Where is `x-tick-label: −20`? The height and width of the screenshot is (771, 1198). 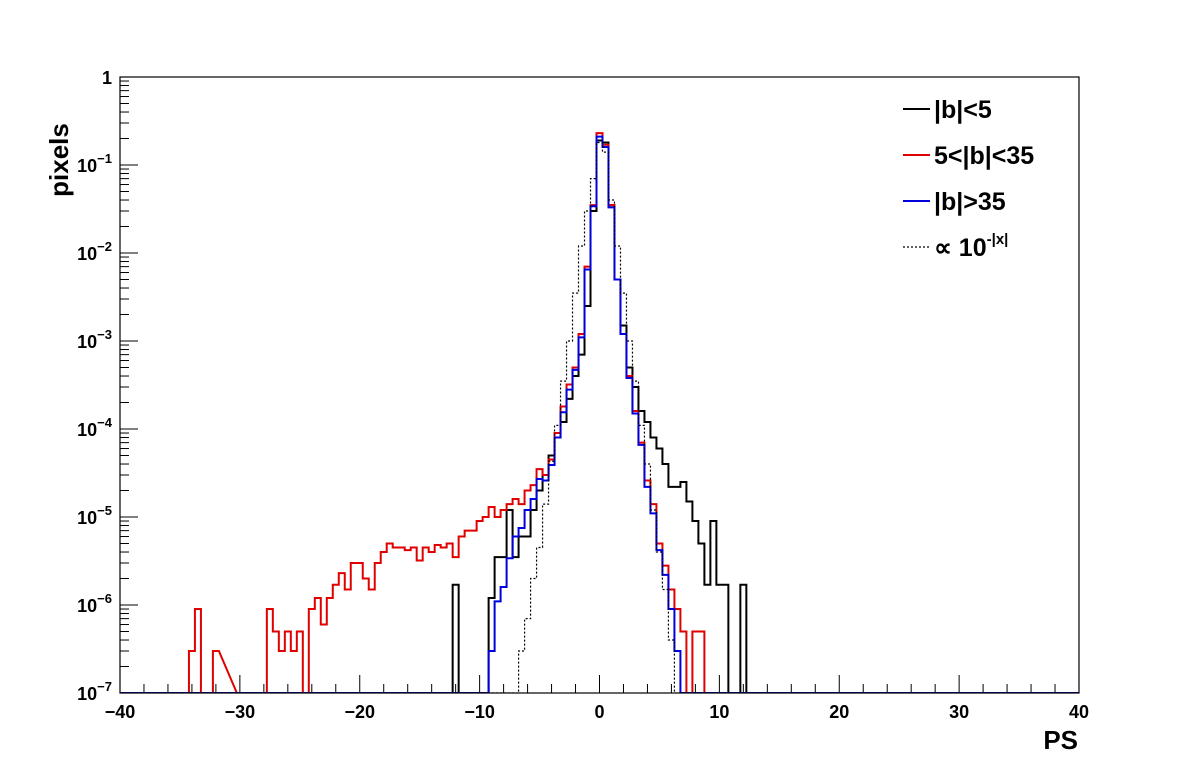 x-tick-label: −20 is located at coordinates (359, 712).